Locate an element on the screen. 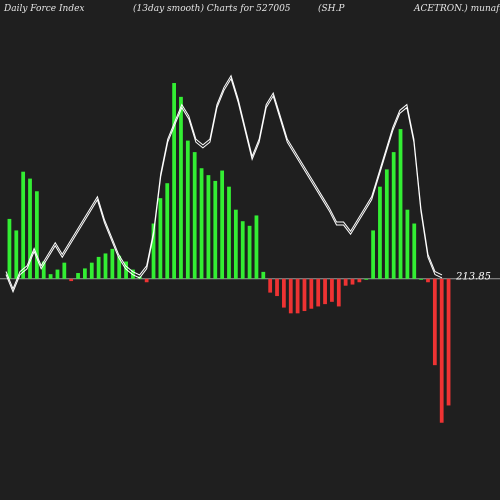  header-site: ACETRON.) munafaso is located at coordinates (457, 9).